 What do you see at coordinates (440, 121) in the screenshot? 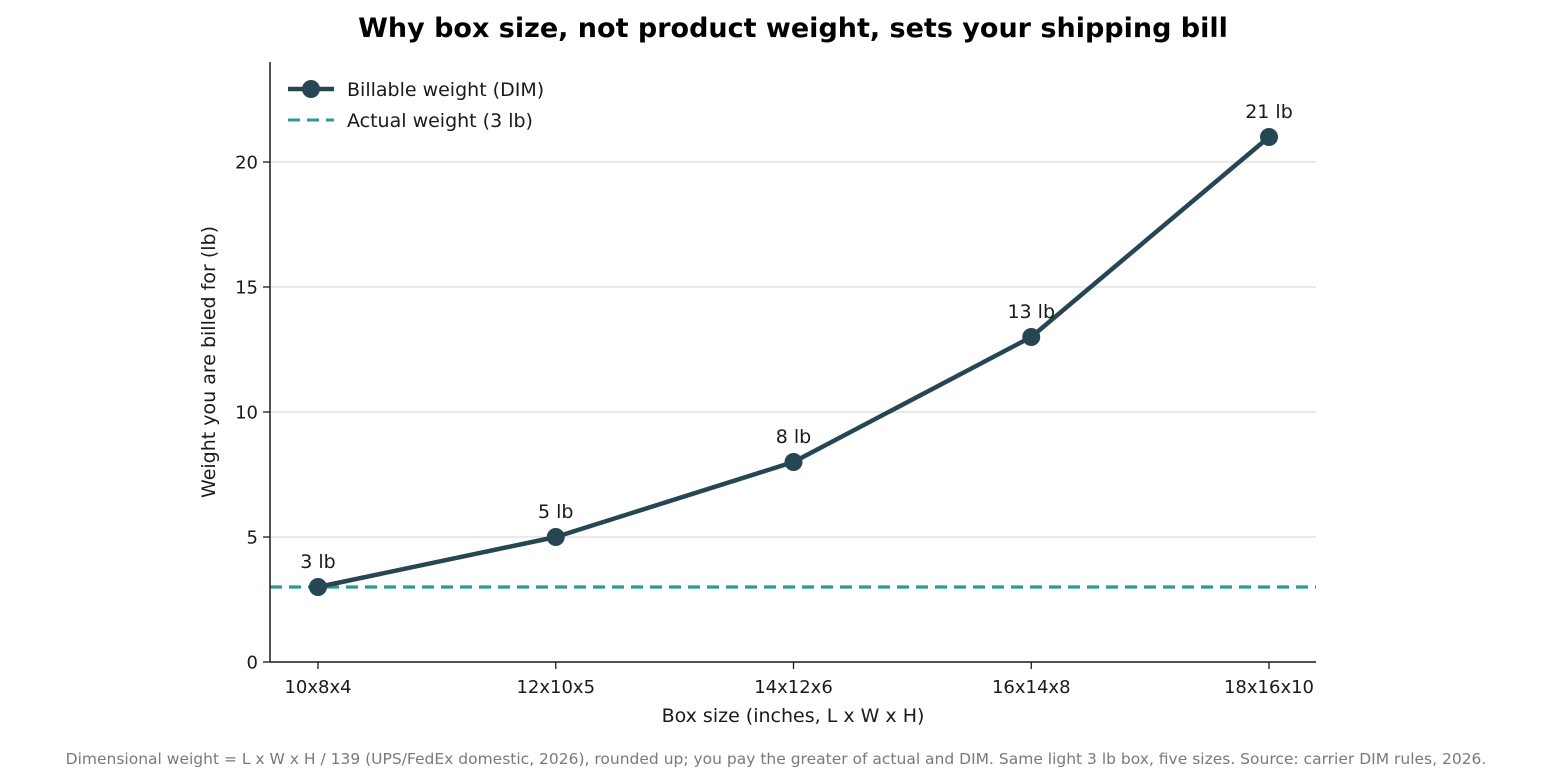
I see `legend-label-actual: Actual weight (3 lb)` at bounding box center [440, 121].